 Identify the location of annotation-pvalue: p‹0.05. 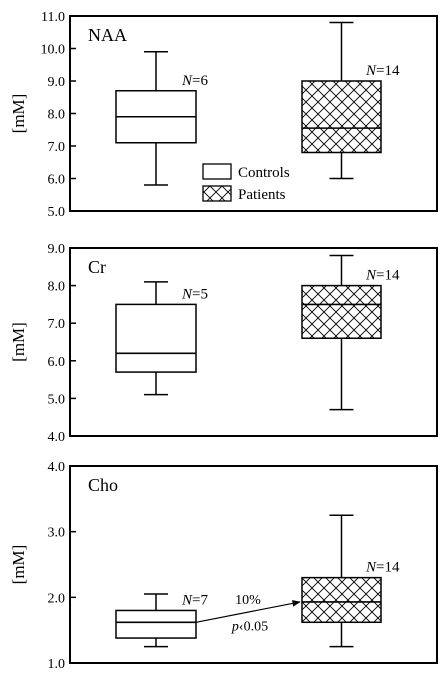
(249, 626).